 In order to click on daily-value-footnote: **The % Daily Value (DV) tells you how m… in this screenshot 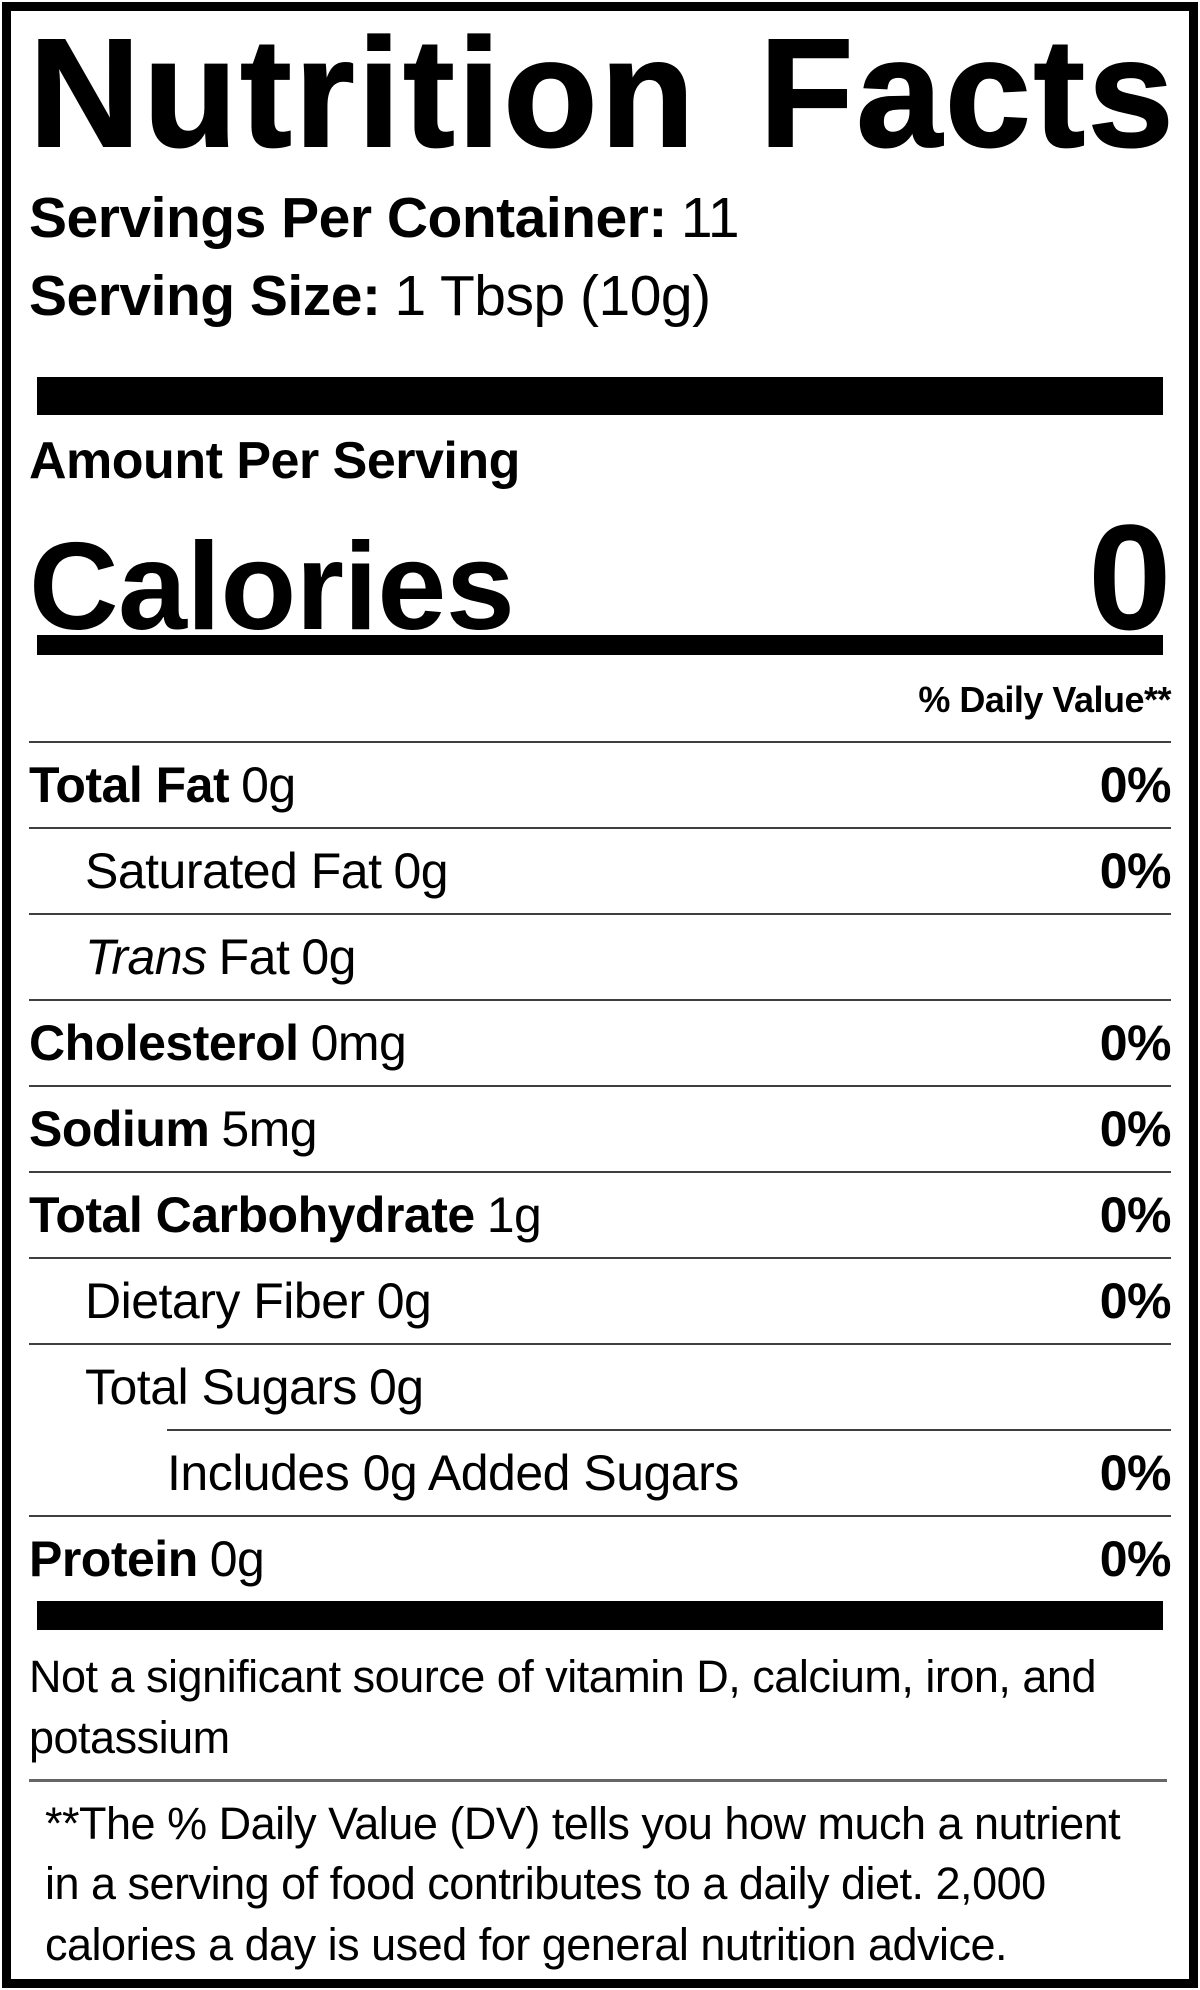, I will do `click(583, 1884)`.